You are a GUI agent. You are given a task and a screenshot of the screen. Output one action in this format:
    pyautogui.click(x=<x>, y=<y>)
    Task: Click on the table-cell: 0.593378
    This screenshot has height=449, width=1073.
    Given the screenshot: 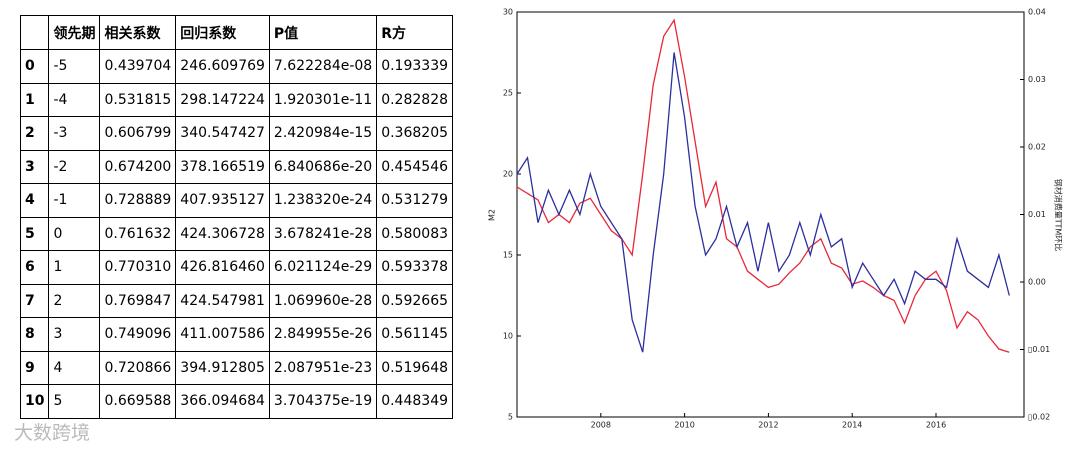 What is the action you would take?
    pyautogui.click(x=415, y=267)
    